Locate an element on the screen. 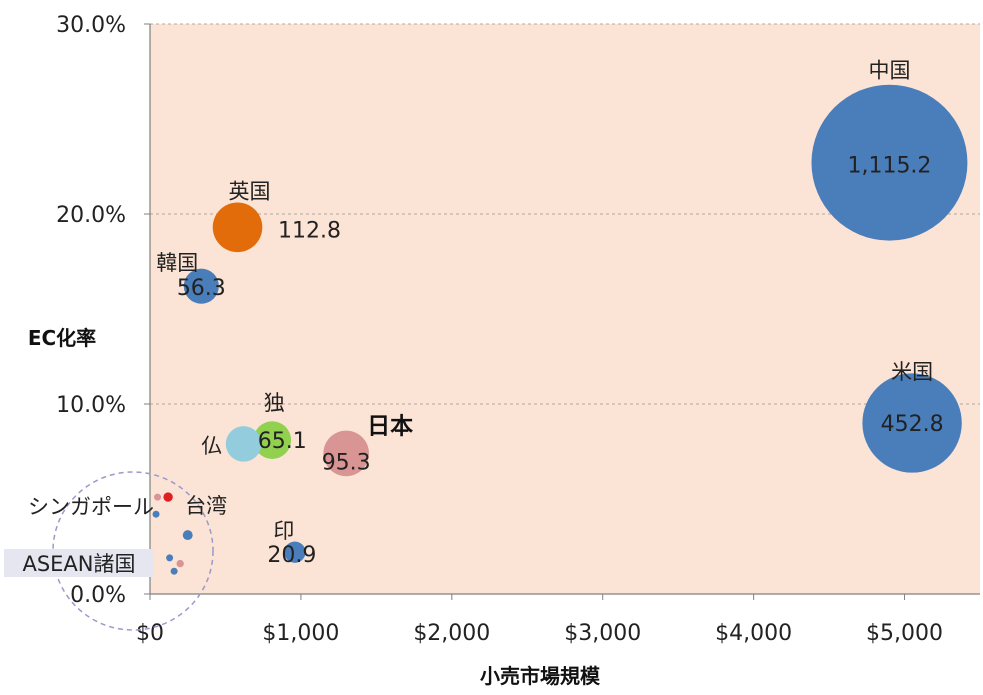 The image size is (983, 695). bubble-中国 is located at coordinates (889, 162).